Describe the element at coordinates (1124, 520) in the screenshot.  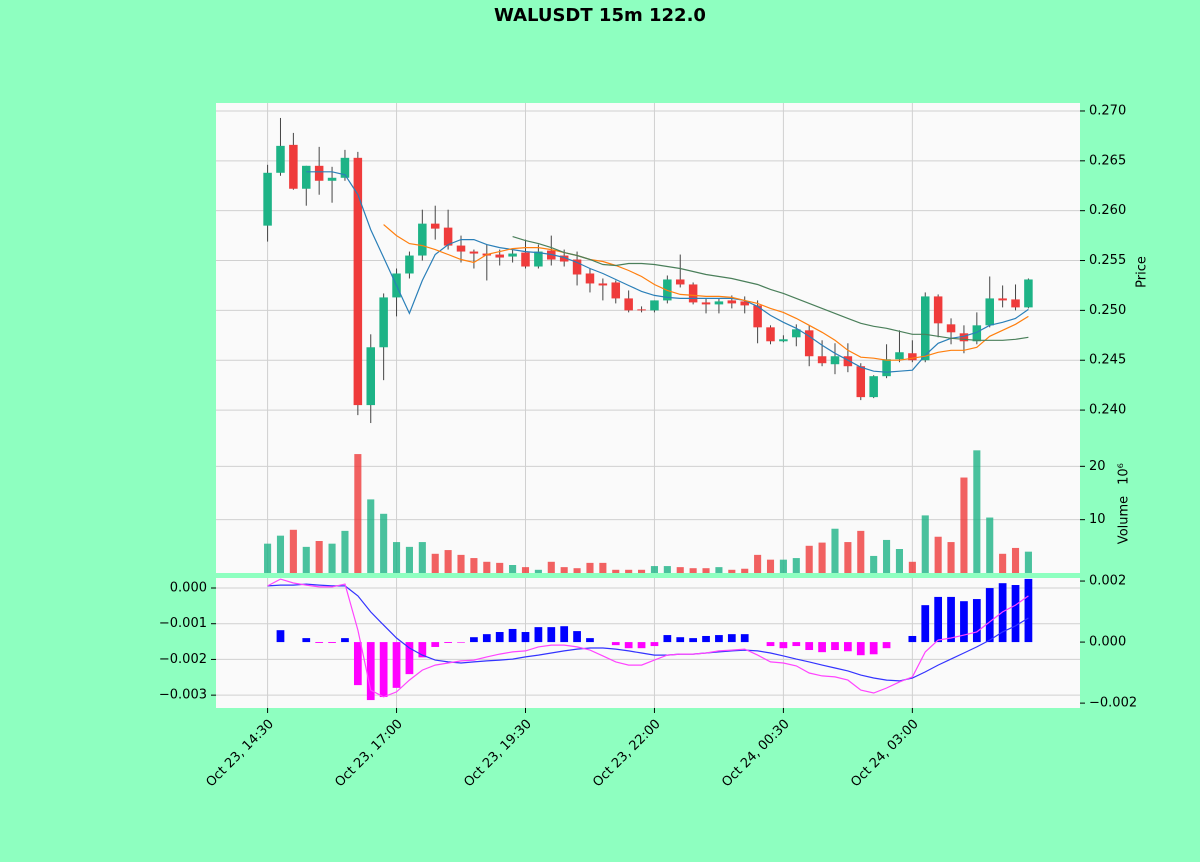
I see `y-axis-label: Volume` at that location.